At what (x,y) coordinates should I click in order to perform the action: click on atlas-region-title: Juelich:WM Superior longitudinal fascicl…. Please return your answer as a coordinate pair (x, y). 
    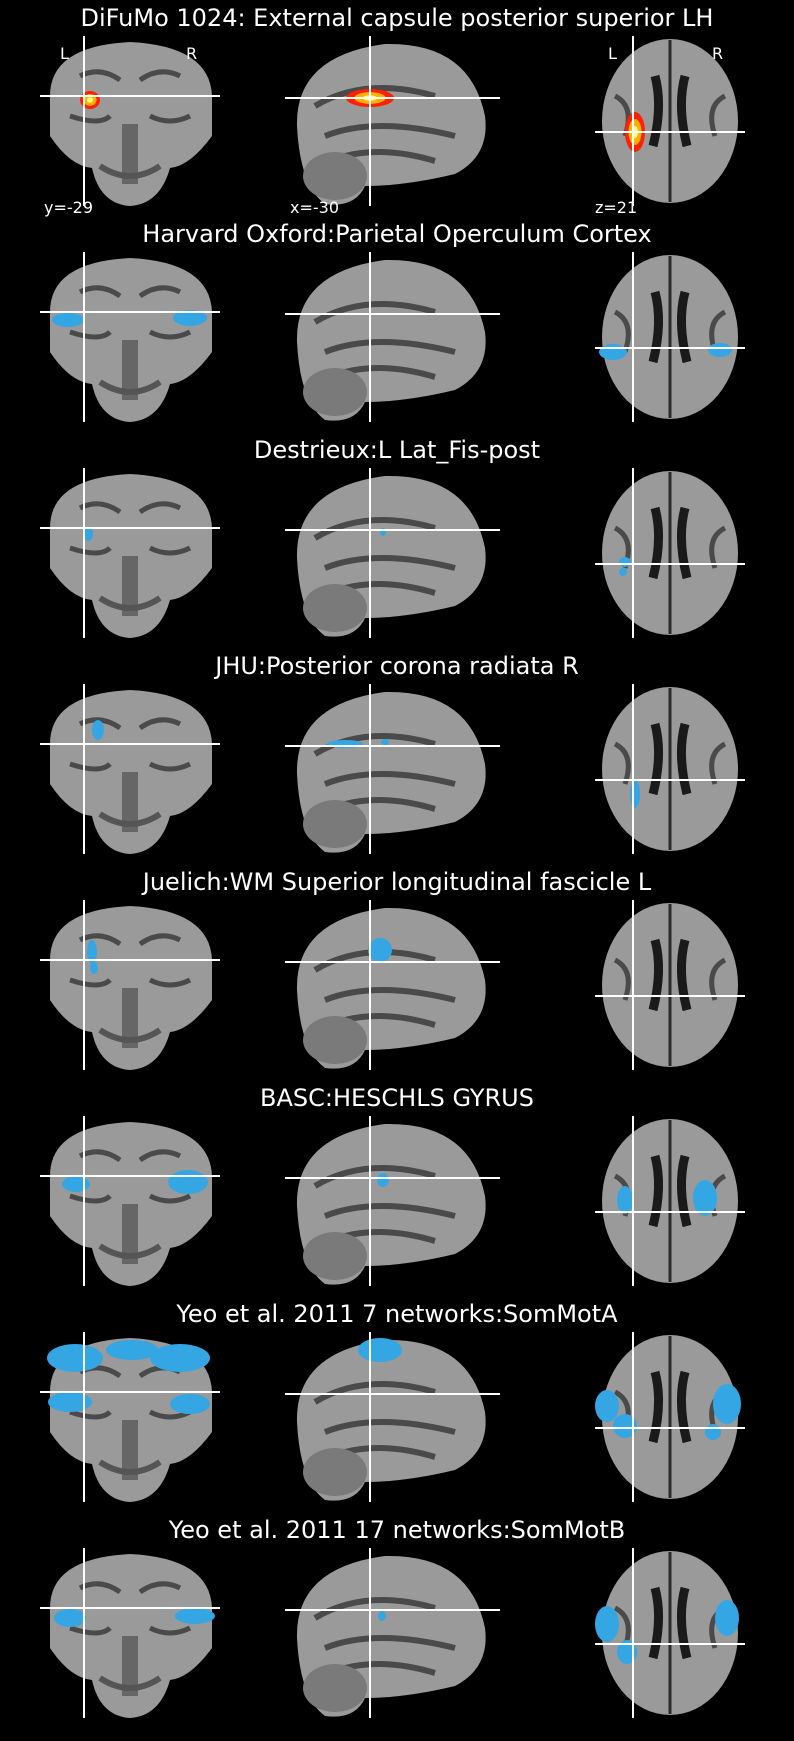
    Looking at the image, I should click on (397, 882).